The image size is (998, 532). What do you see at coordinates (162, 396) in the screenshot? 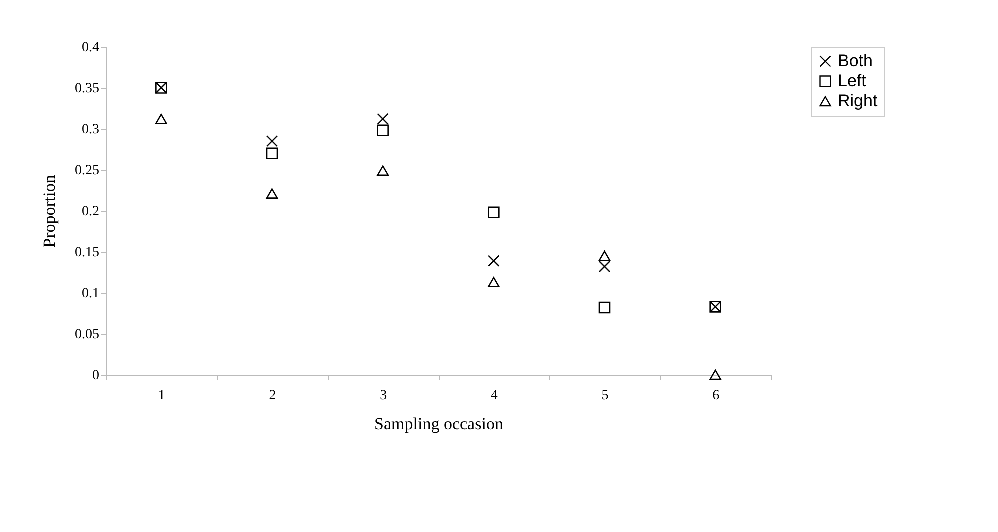
I see `x-tick-label: 1` at bounding box center [162, 396].